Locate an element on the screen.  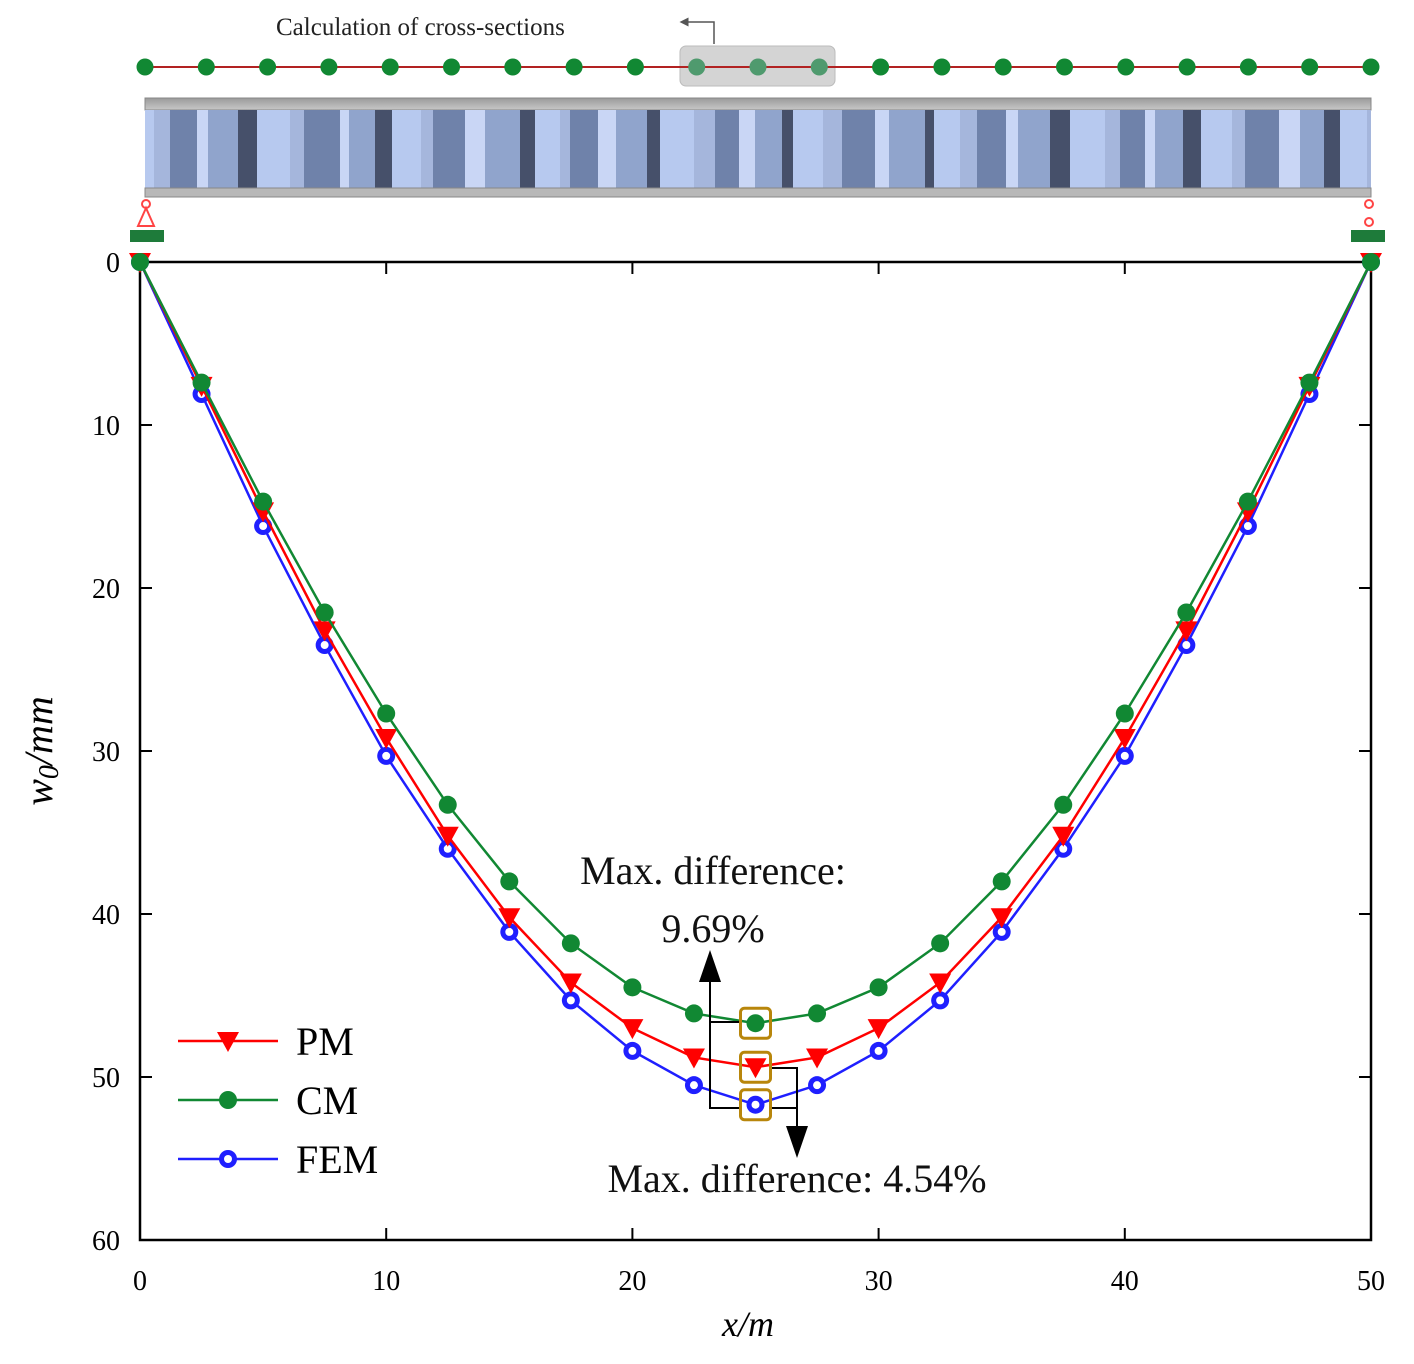
beam-diagram: Calculation of cross-sections is located at coordinates (757, 128).